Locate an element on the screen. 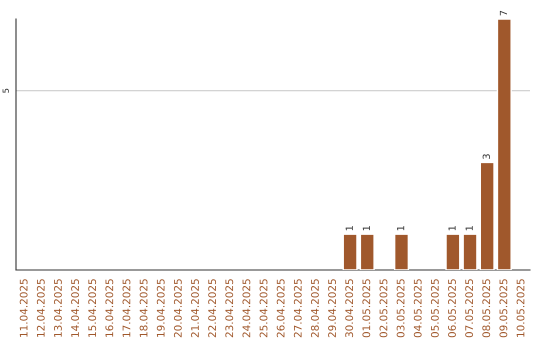  x-tick-label: 17.04.2025 is located at coordinates (126, 308).